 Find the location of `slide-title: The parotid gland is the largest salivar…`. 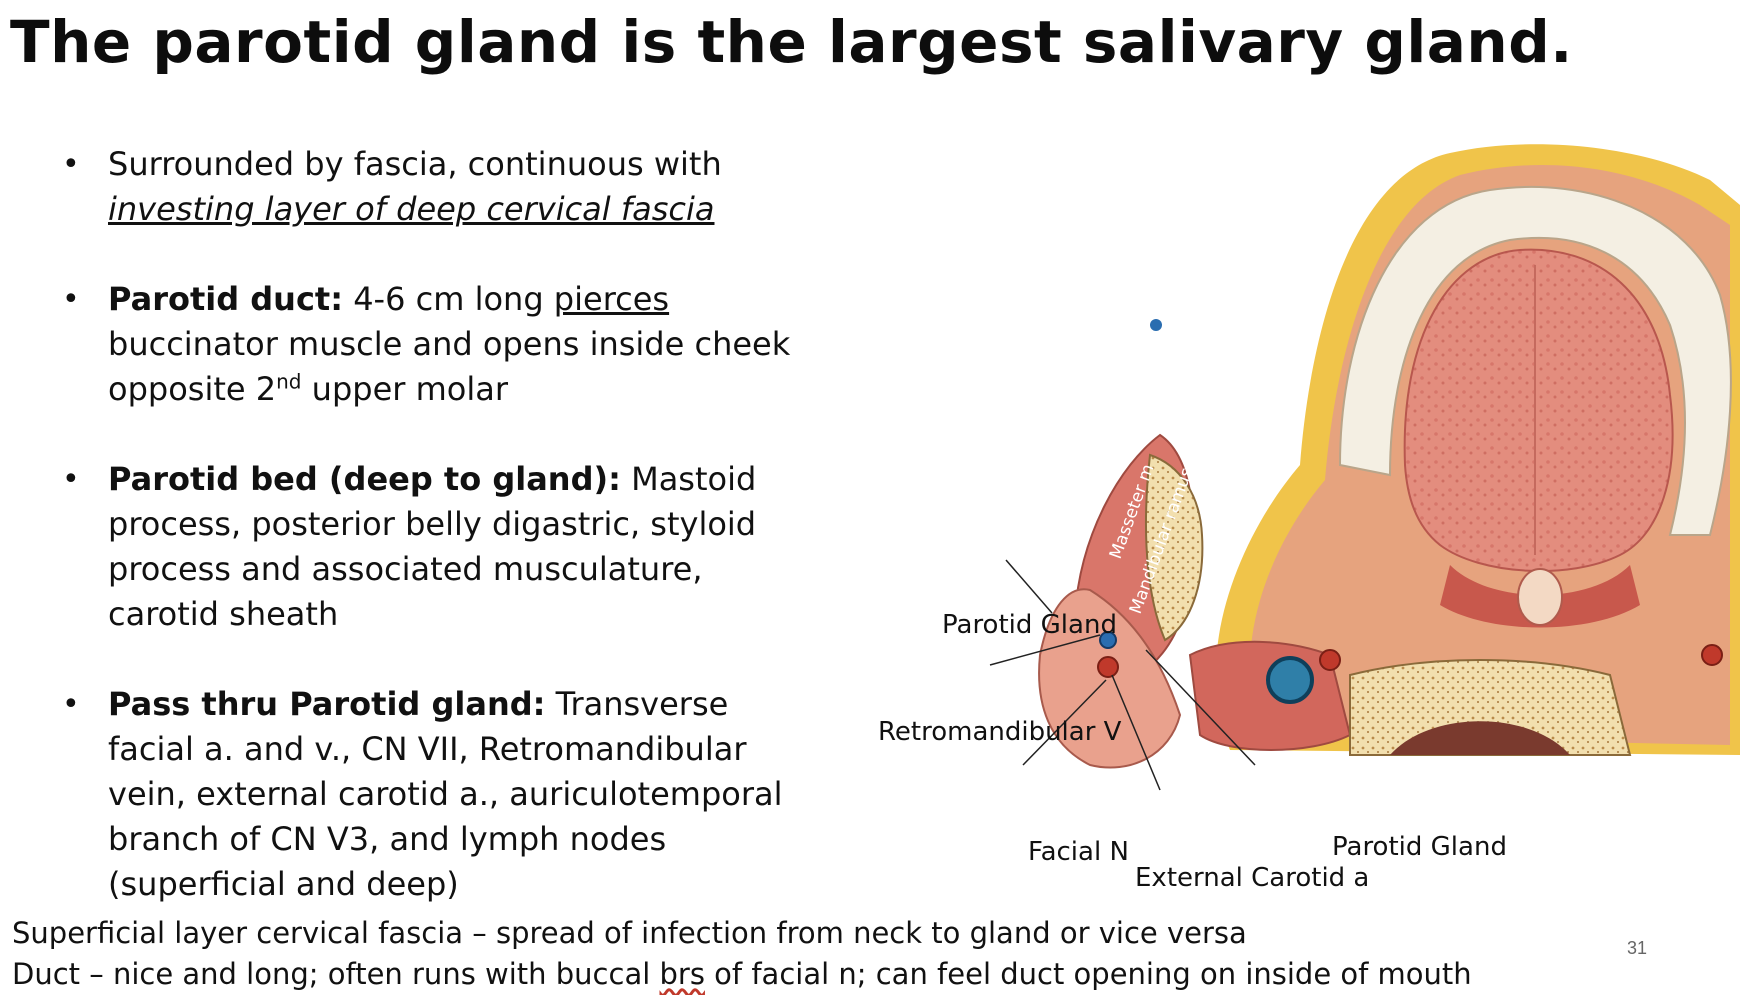

slide-title: The parotid gland is the largest salivar… is located at coordinates (791, 42).